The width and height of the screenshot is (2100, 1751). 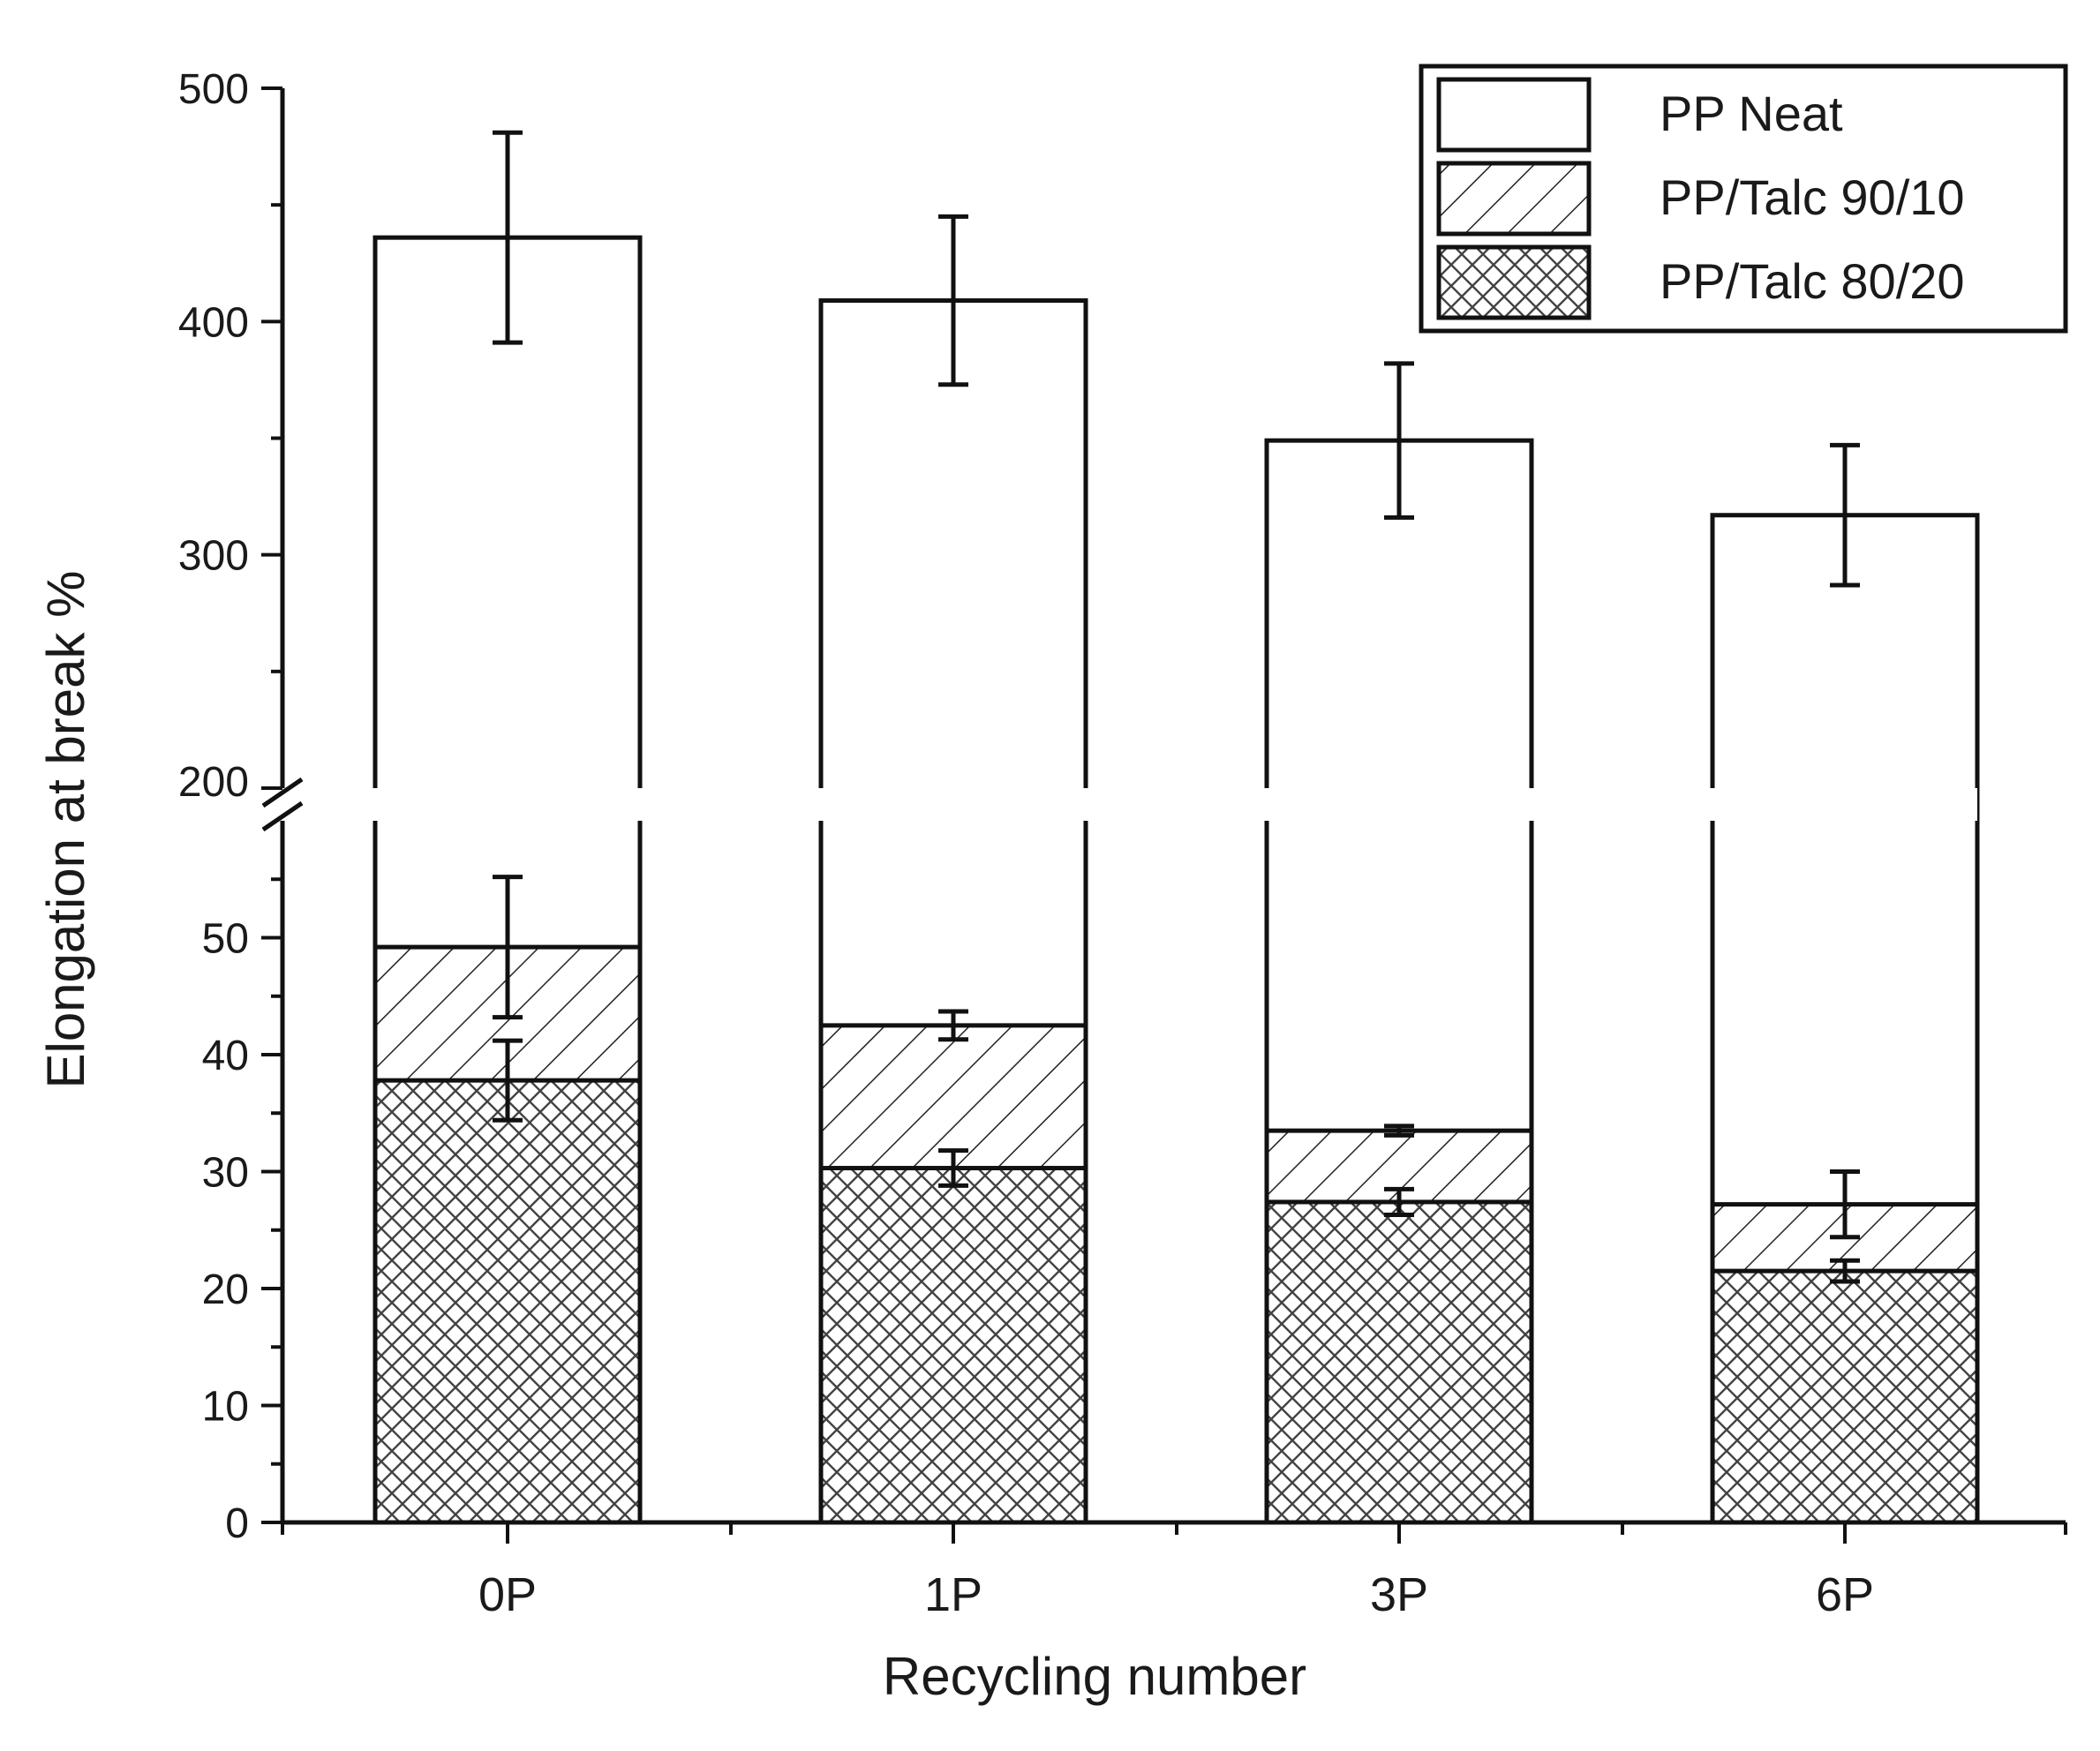 What do you see at coordinates (1812, 281) in the screenshot?
I see `legend-label: PP/Talc 80/20` at bounding box center [1812, 281].